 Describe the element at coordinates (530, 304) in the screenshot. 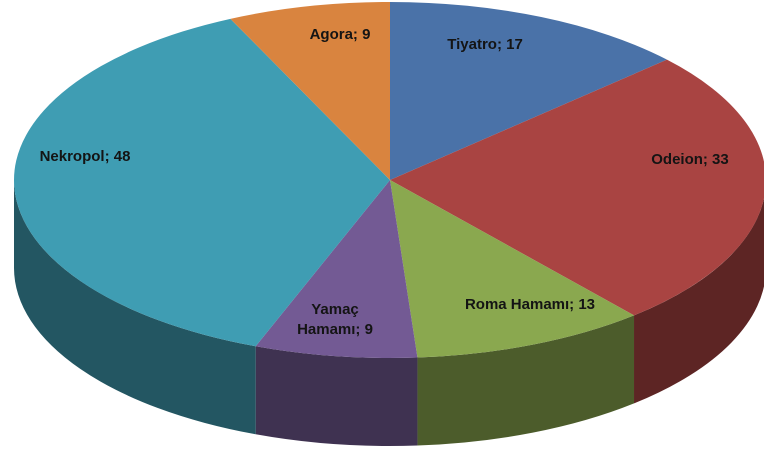

I see `data-label: Roma Hamamı; 13` at that location.